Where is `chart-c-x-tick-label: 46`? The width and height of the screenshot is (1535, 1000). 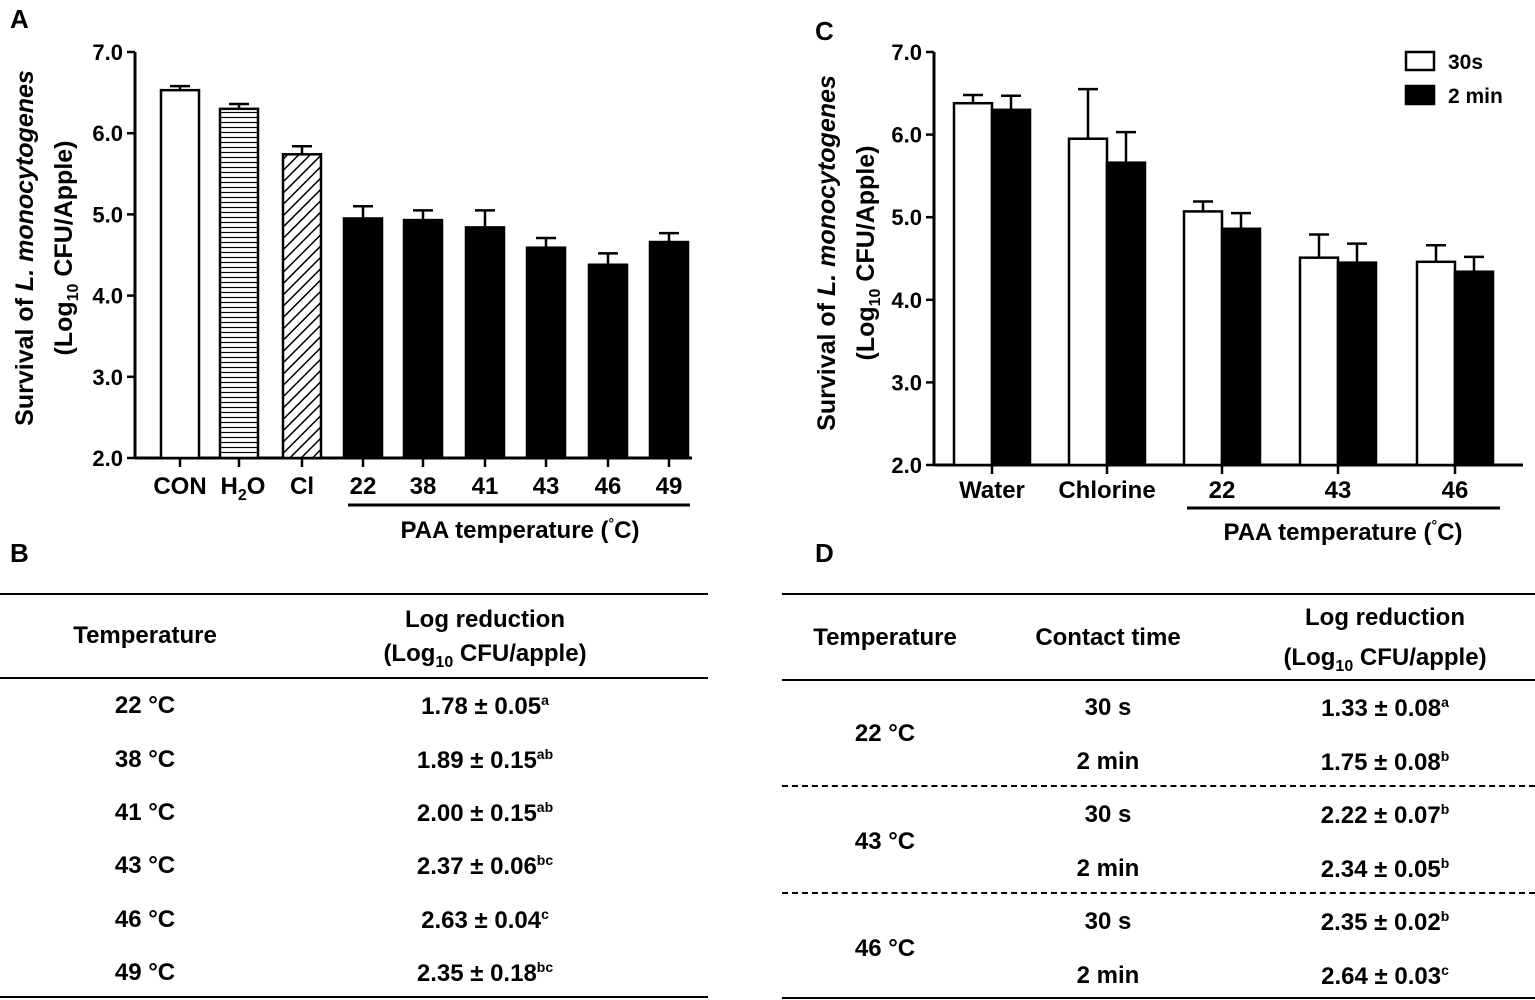 chart-c-x-tick-label: 46 is located at coordinates (1455, 490).